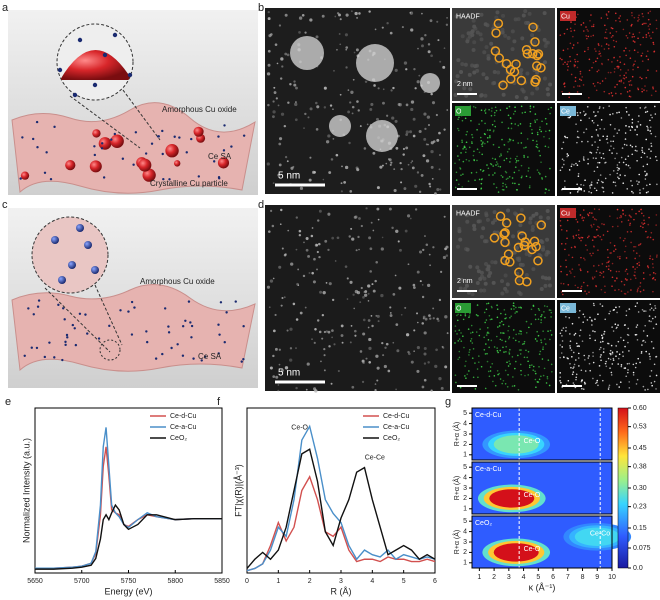 The height and width of the screenshot is (600, 660). Describe the element at coordinates (465, 467) in the screenshot. I see `y-tick-label: 5` at that location.